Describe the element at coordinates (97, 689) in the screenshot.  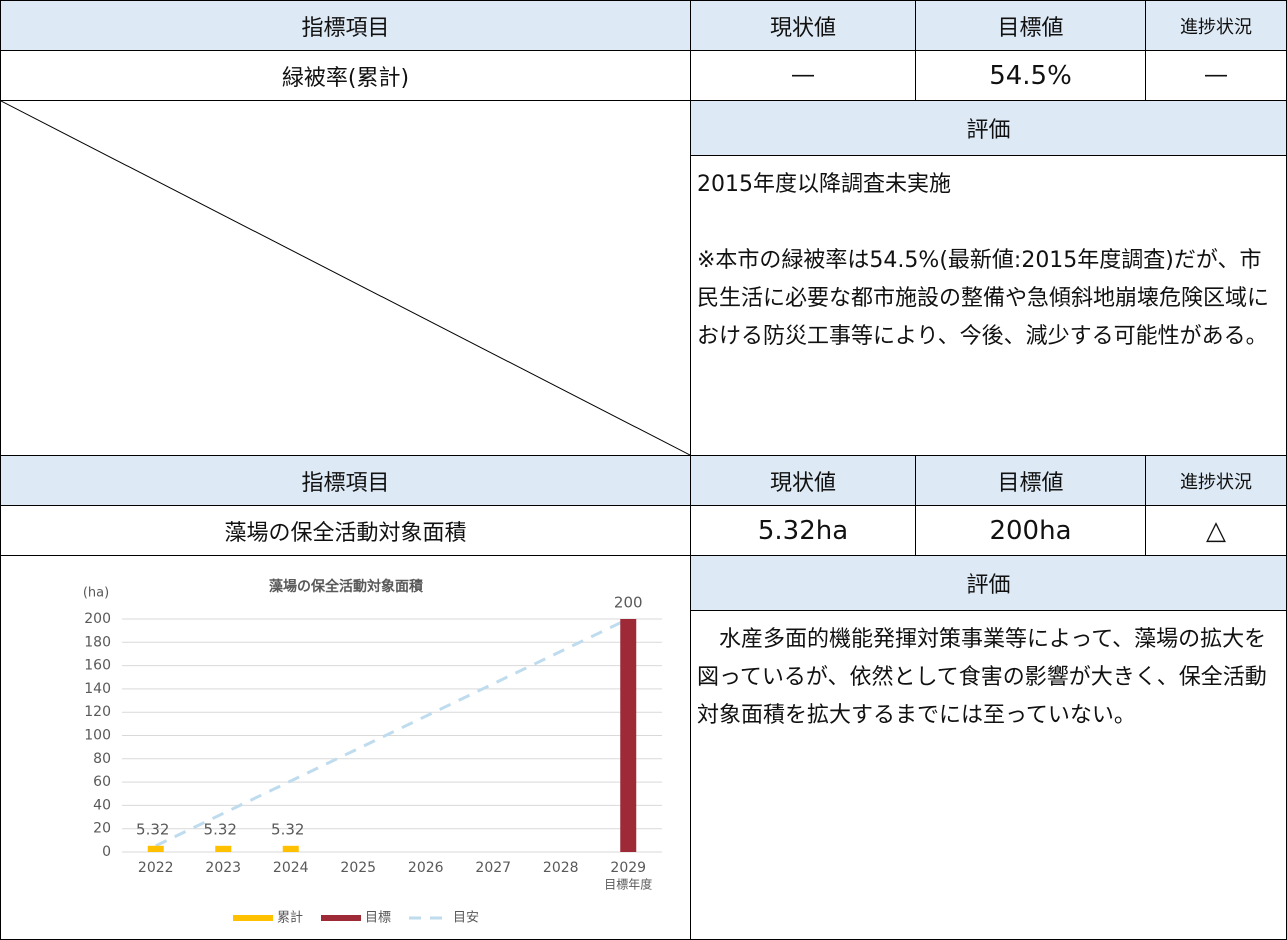
I see `y-tick-label: 140` at that location.